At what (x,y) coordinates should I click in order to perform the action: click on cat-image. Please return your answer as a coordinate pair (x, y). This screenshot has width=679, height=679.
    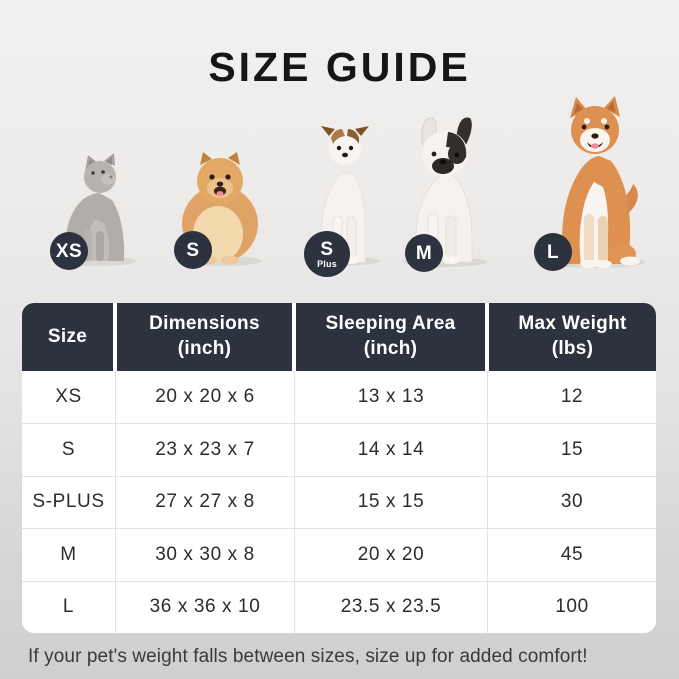
    Looking at the image, I should click on (95, 209).